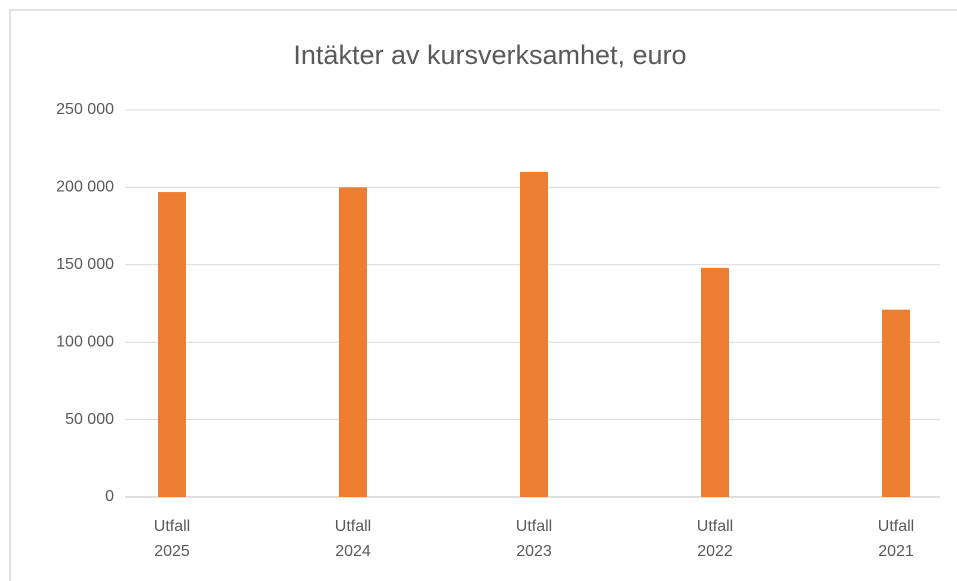 This screenshot has width=957, height=581. Describe the element at coordinates (85, 341) in the screenshot. I see `y-tick-label: 100 000` at that location.